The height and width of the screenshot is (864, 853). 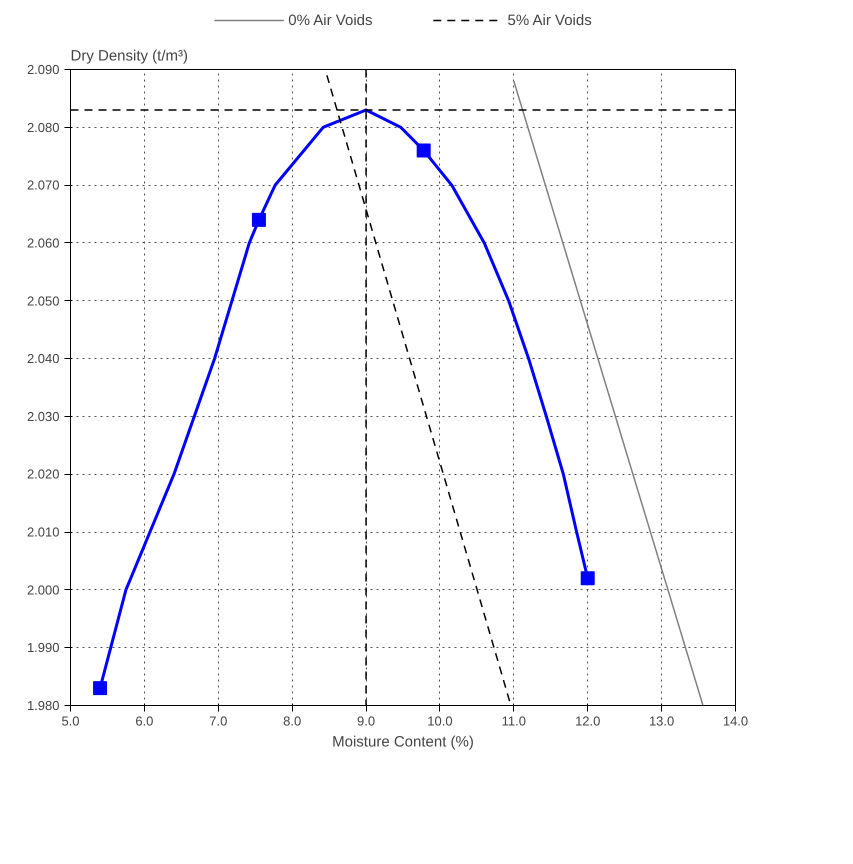 I want to click on x-tick-label: 8.0, so click(x=292, y=721).